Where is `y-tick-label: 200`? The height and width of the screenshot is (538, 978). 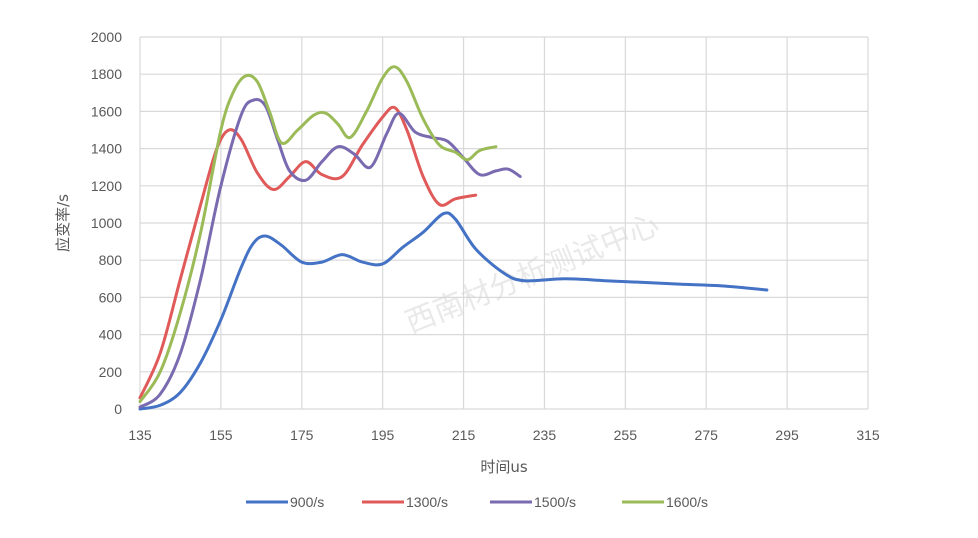
y-tick-label: 200 is located at coordinates (111, 372).